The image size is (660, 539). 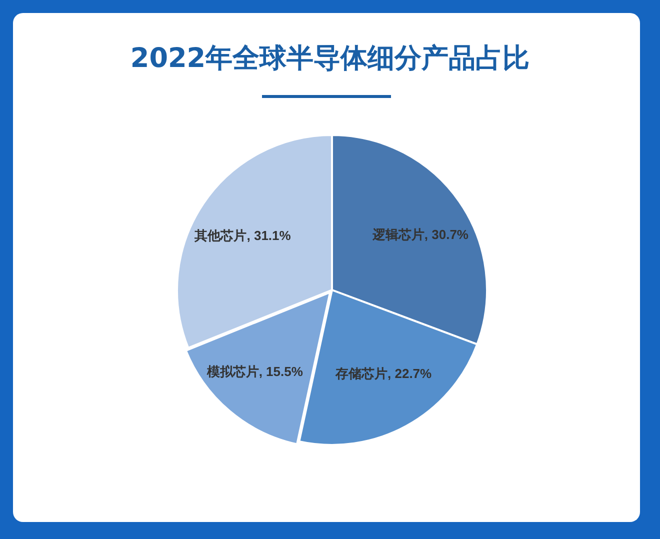 What do you see at coordinates (243, 235) in the screenshot?
I see `slice-label: 其他芯片, 31.1%` at bounding box center [243, 235].